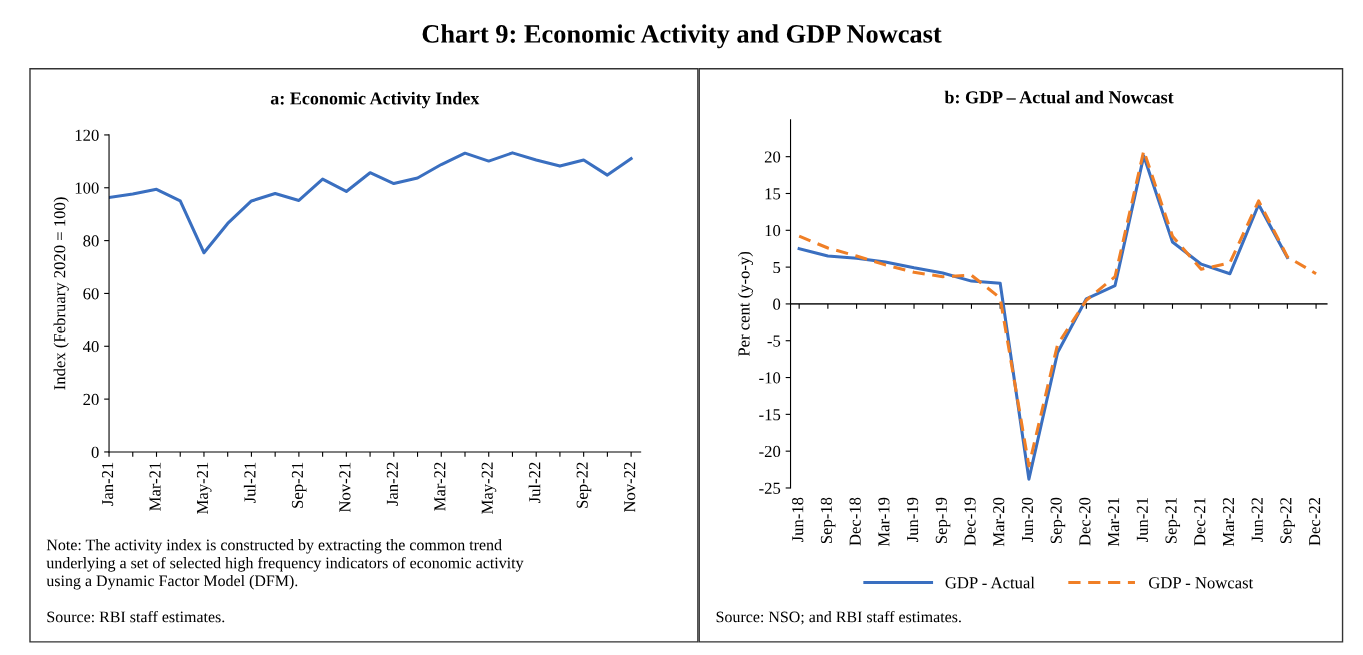 The width and height of the screenshot is (1363, 655). What do you see at coordinates (943, 520) in the screenshot?
I see `x-tick-label: Sep-19` at bounding box center [943, 520].